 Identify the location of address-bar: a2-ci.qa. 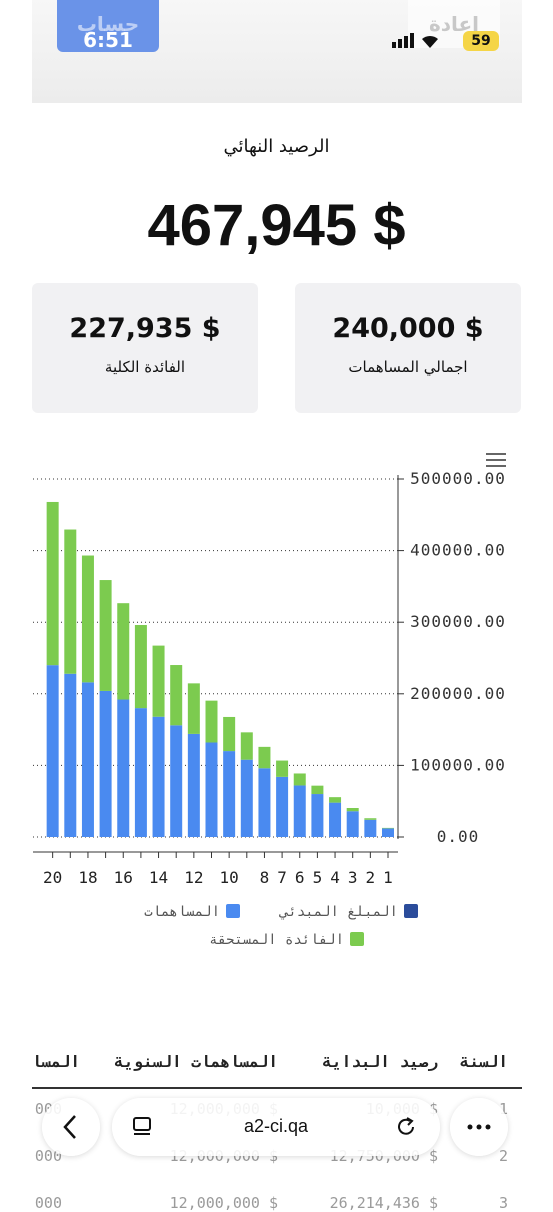
(276, 1127).